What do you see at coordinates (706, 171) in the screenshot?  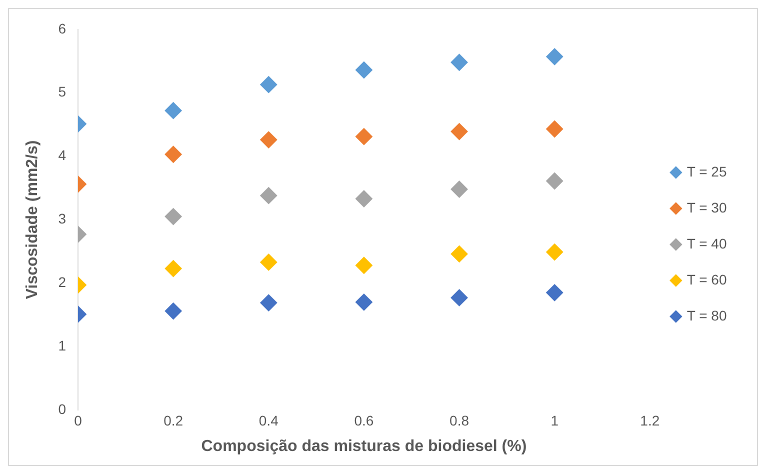 I see `legend-label: T = 25` at bounding box center [706, 171].